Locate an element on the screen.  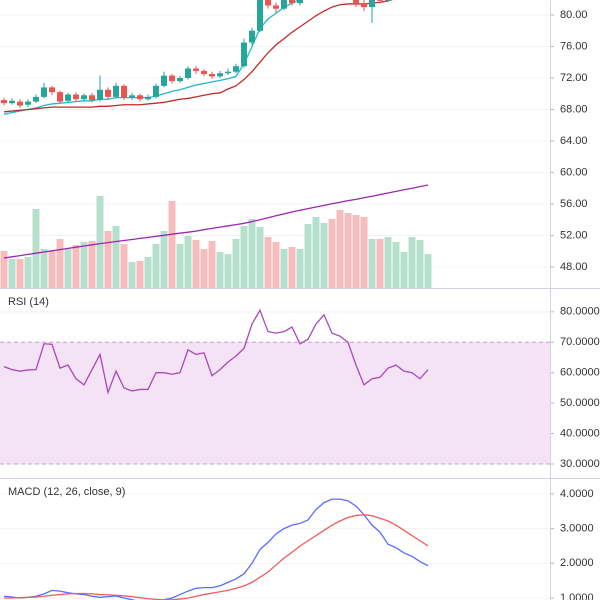
y-tick-label: 80.00 is located at coordinates (574, 15).